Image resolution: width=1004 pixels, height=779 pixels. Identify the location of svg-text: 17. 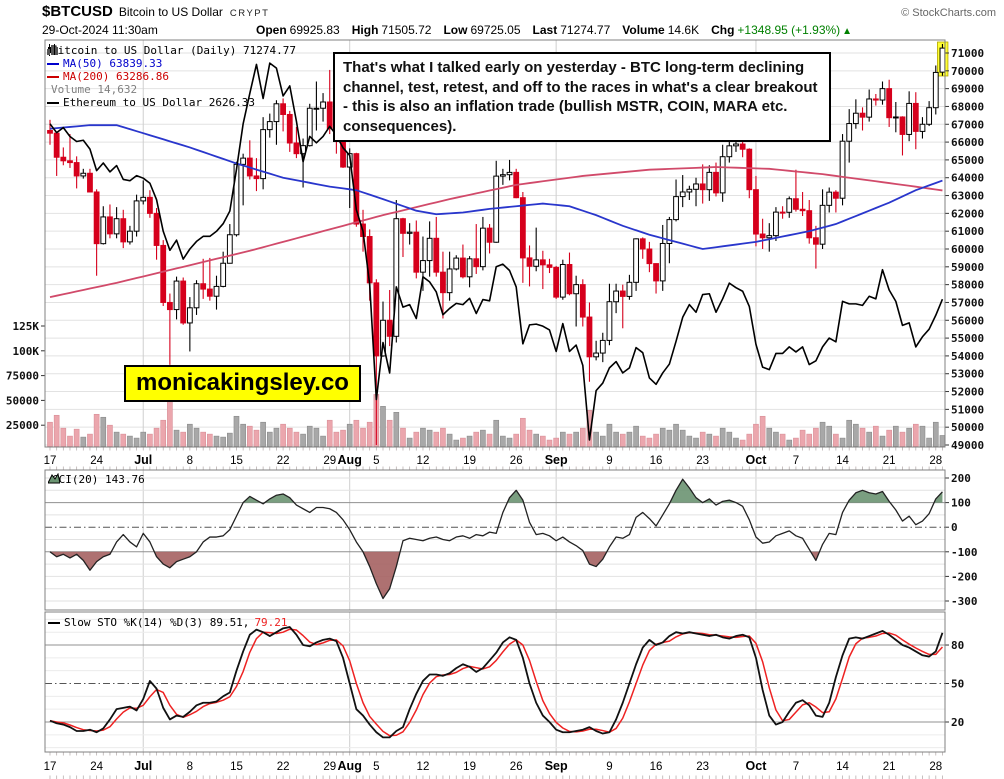
(50, 767).